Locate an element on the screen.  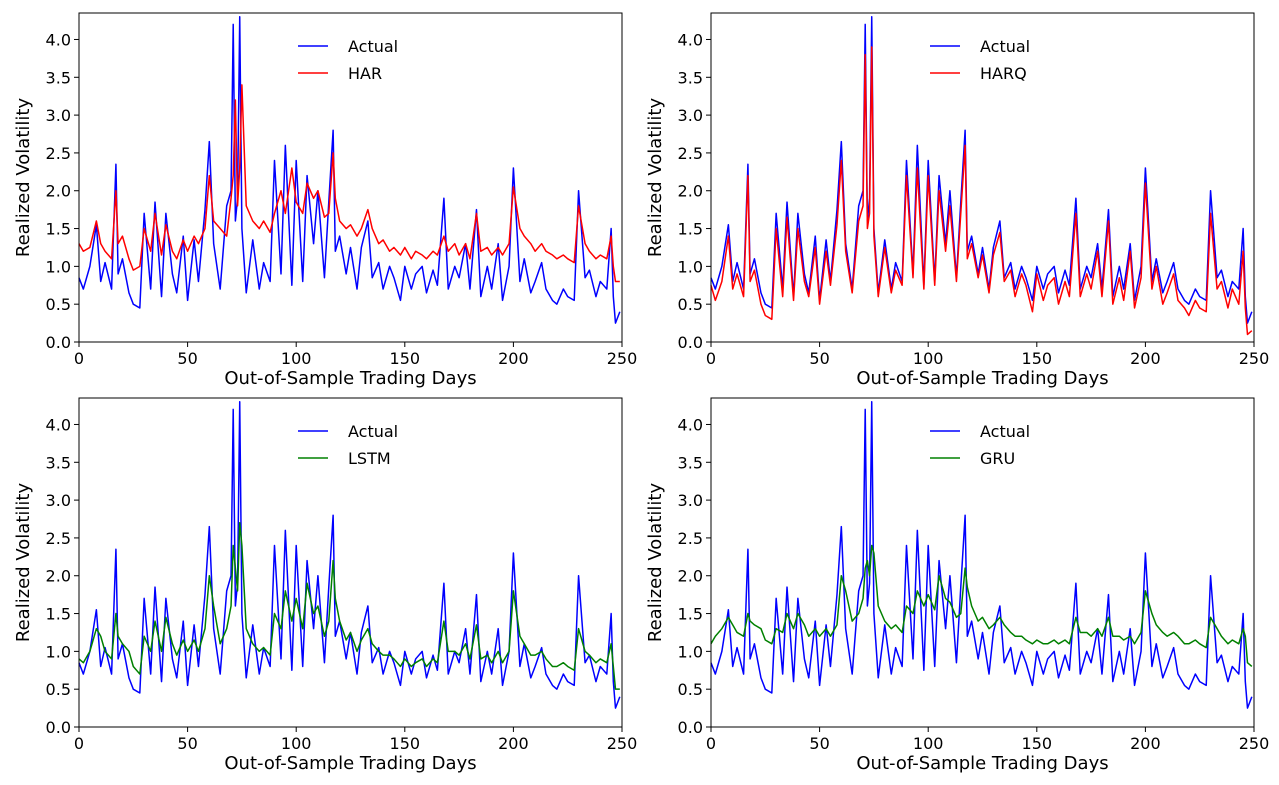
legend: Actual GRU is located at coordinates (980, 445).